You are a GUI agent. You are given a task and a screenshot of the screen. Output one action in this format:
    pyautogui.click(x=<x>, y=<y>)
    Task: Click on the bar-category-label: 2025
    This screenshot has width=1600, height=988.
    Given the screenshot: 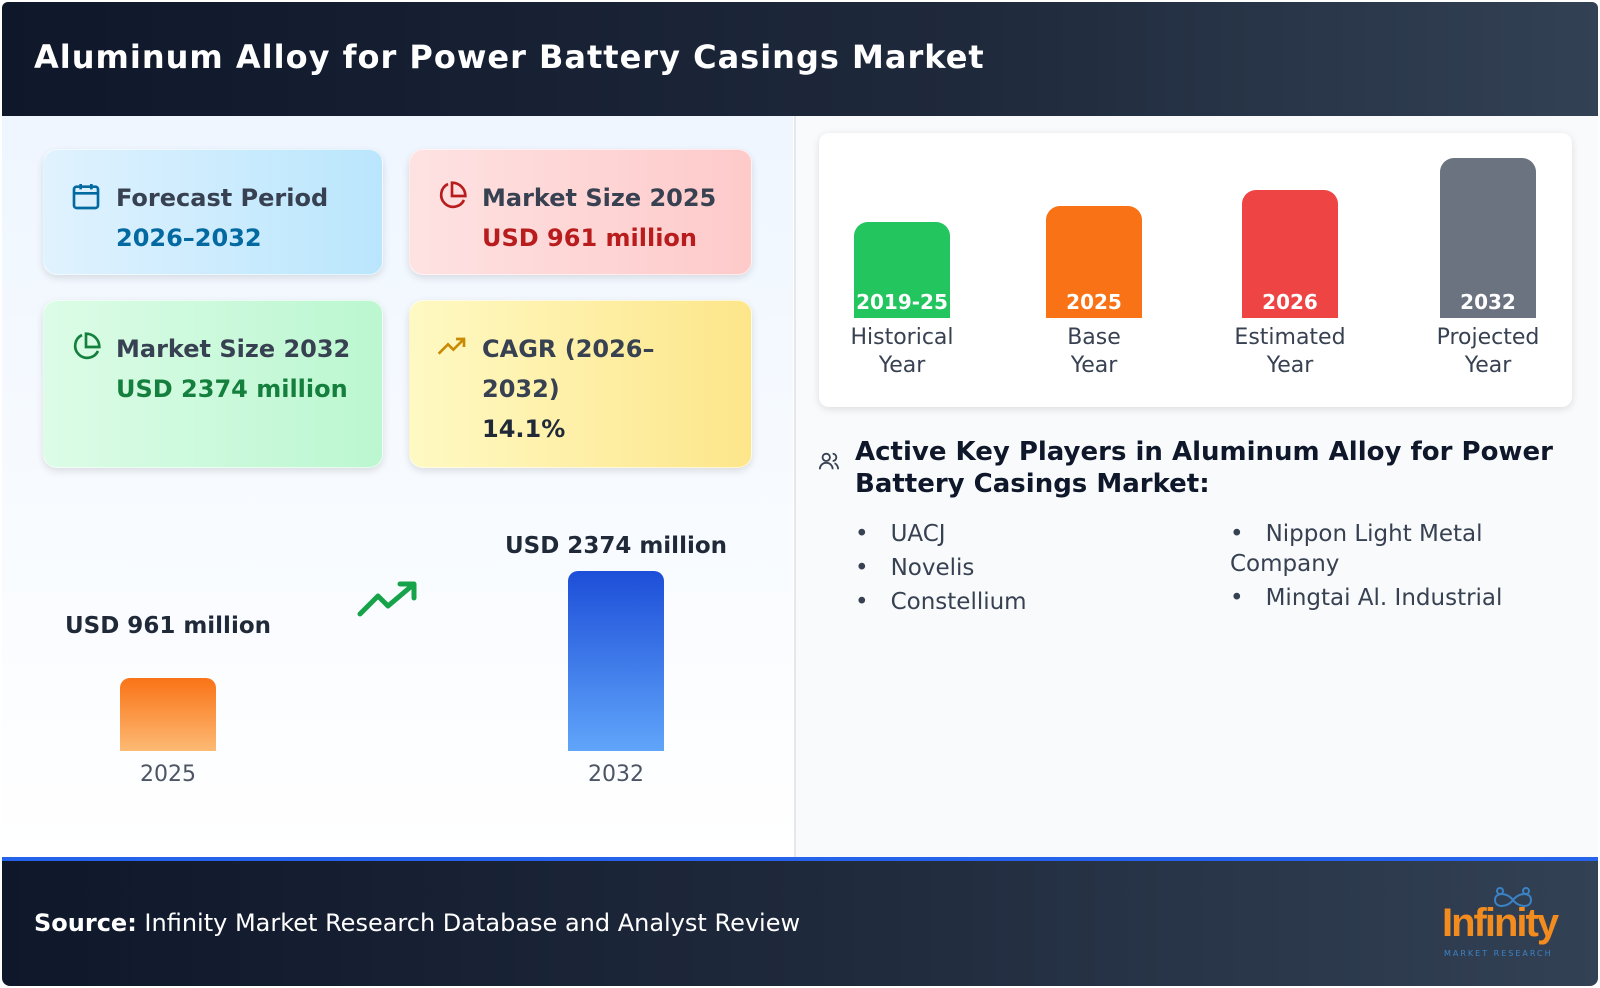 What is the action you would take?
    pyautogui.click(x=168, y=774)
    